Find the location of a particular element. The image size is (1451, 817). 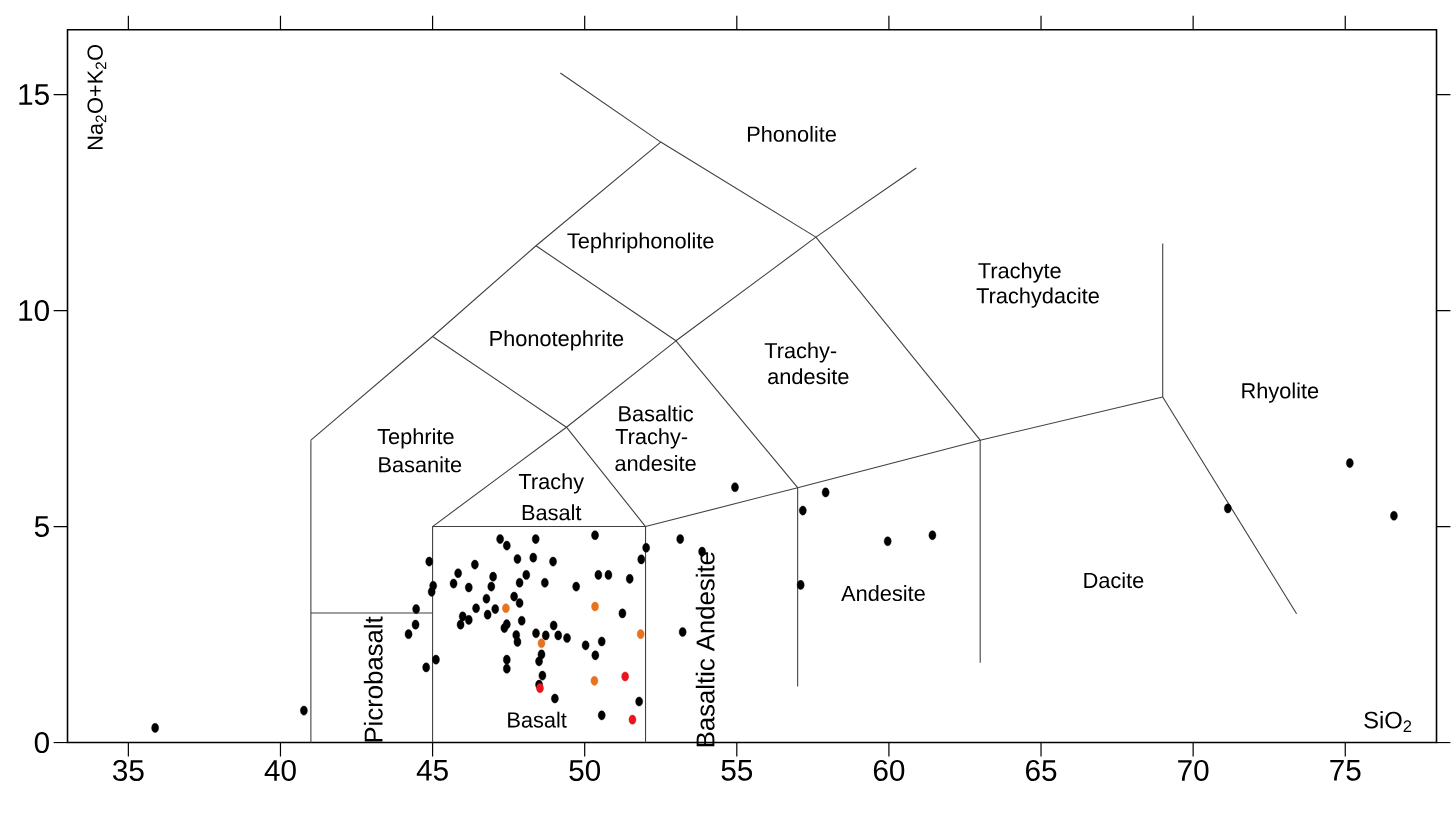

y-tick-label: 0 is located at coordinates (41, 743).